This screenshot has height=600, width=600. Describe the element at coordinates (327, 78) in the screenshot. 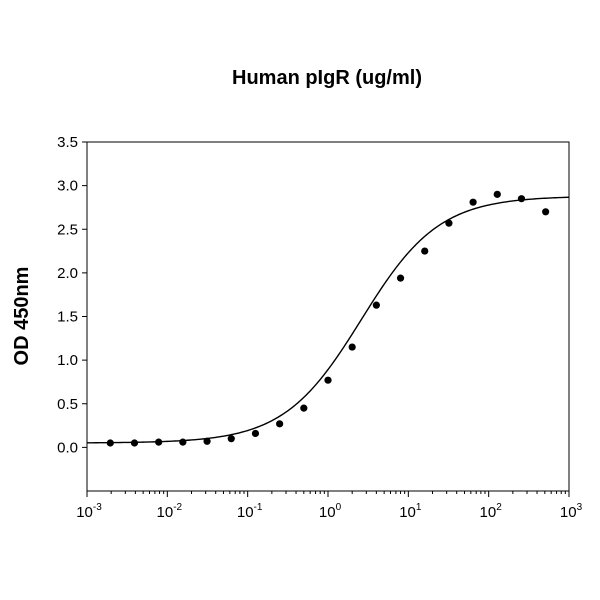

I see `chart-title: Human pIgR (ug/ml)` at that location.